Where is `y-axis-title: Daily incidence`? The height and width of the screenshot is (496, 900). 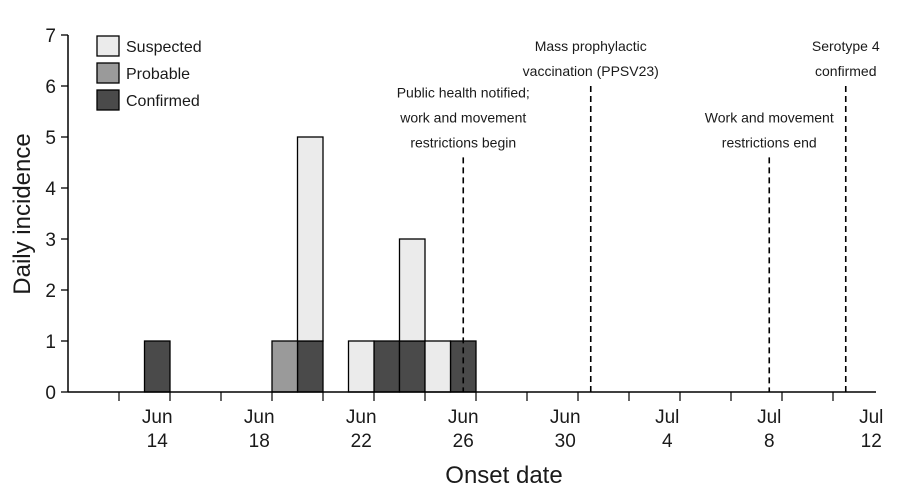 y-axis-title: Daily incidence is located at coordinates (22, 213).